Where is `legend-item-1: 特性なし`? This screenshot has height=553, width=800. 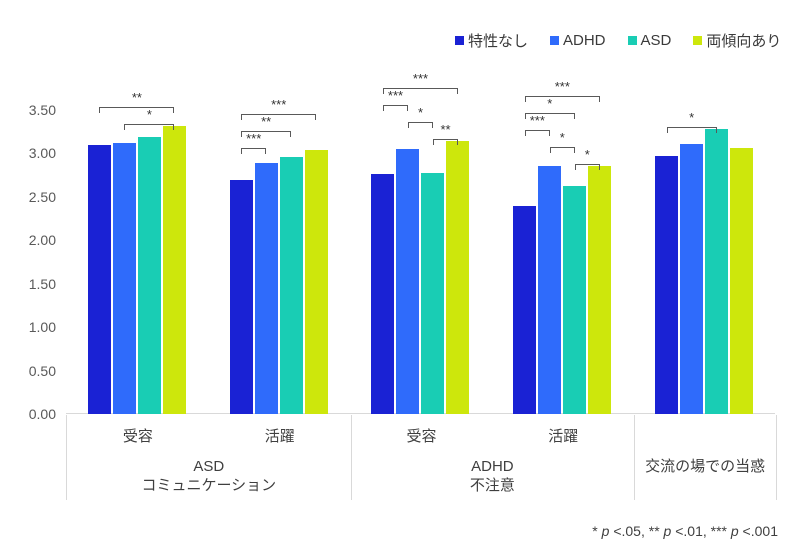 legend-item-1: 特性なし is located at coordinates (491, 40).